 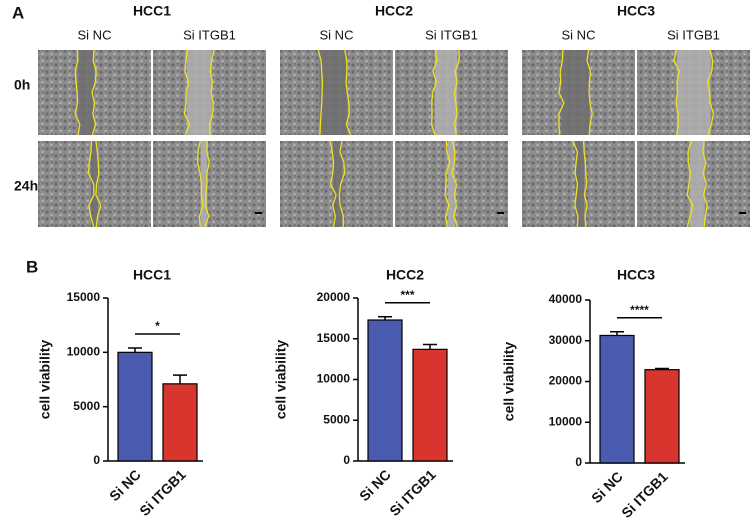 What do you see at coordinates (22, 85) in the screenshot?
I see `row-label: 0h` at bounding box center [22, 85].